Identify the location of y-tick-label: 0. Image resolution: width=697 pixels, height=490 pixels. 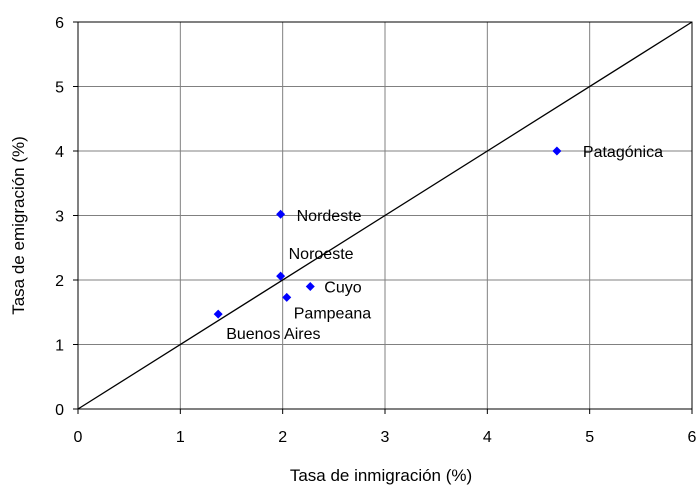
(59, 410).